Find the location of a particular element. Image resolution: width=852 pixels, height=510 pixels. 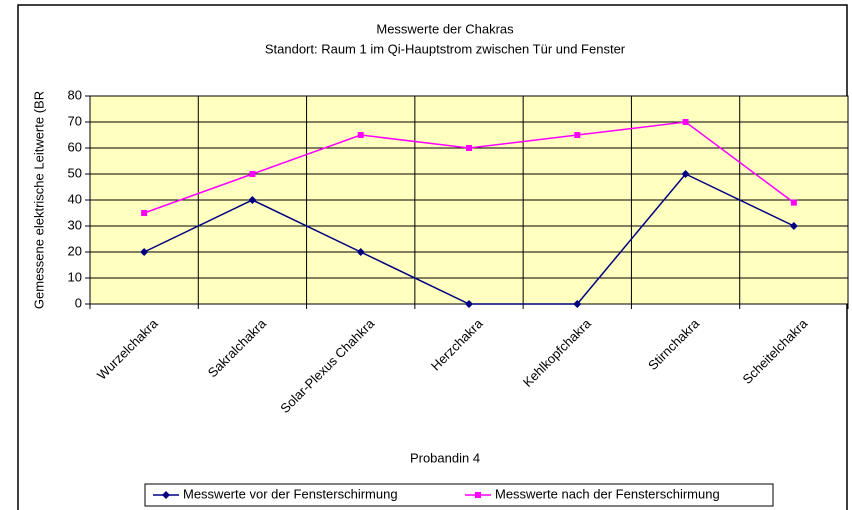

y-tick-label: 60 is located at coordinates (75, 146).